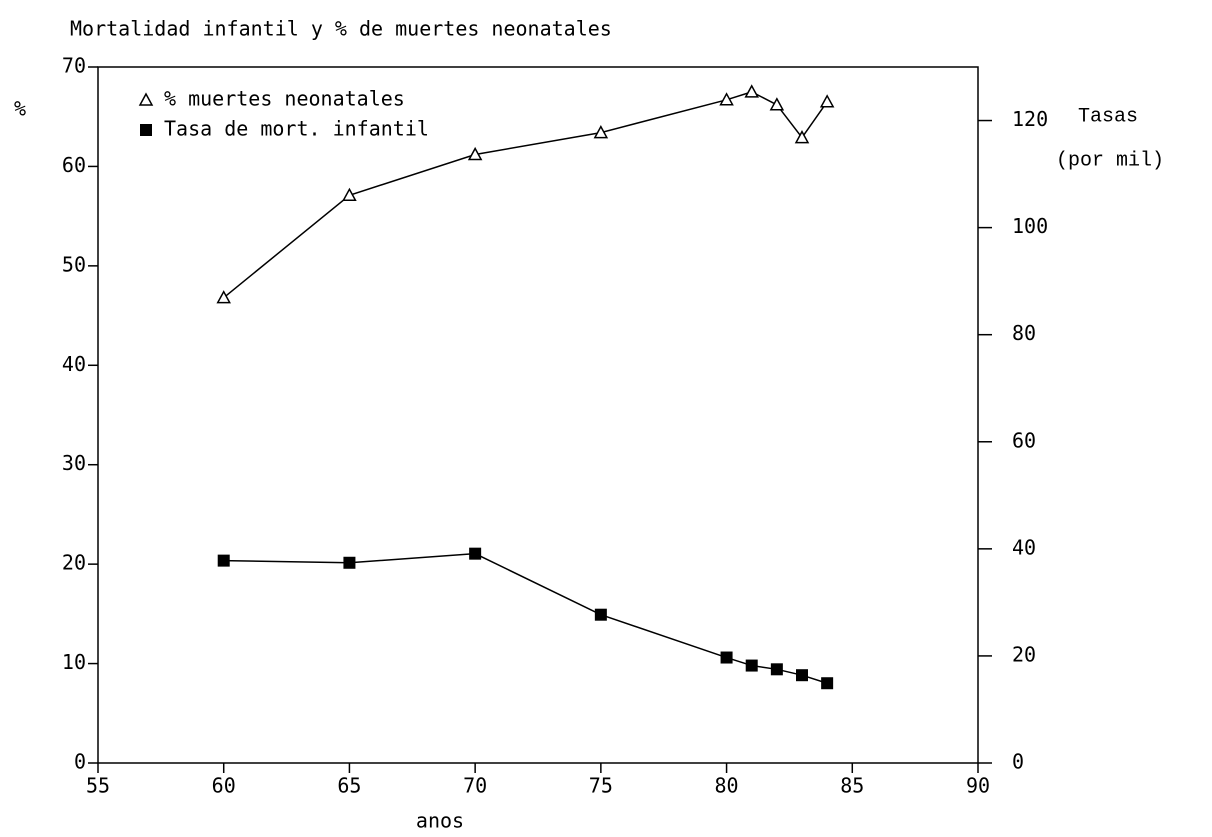 The width and height of the screenshot is (1212, 837). What do you see at coordinates (1024, 547) in the screenshot?
I see `y2-tick-label: 40` at bounding box center [1024, 547].